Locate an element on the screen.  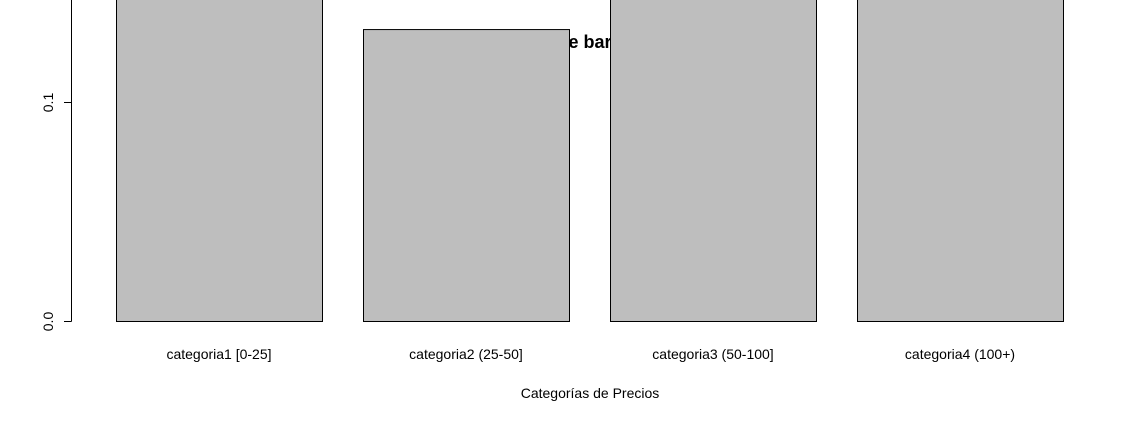
x-tick-label: categoria4 (100+) is located at coordinates (960, 354).